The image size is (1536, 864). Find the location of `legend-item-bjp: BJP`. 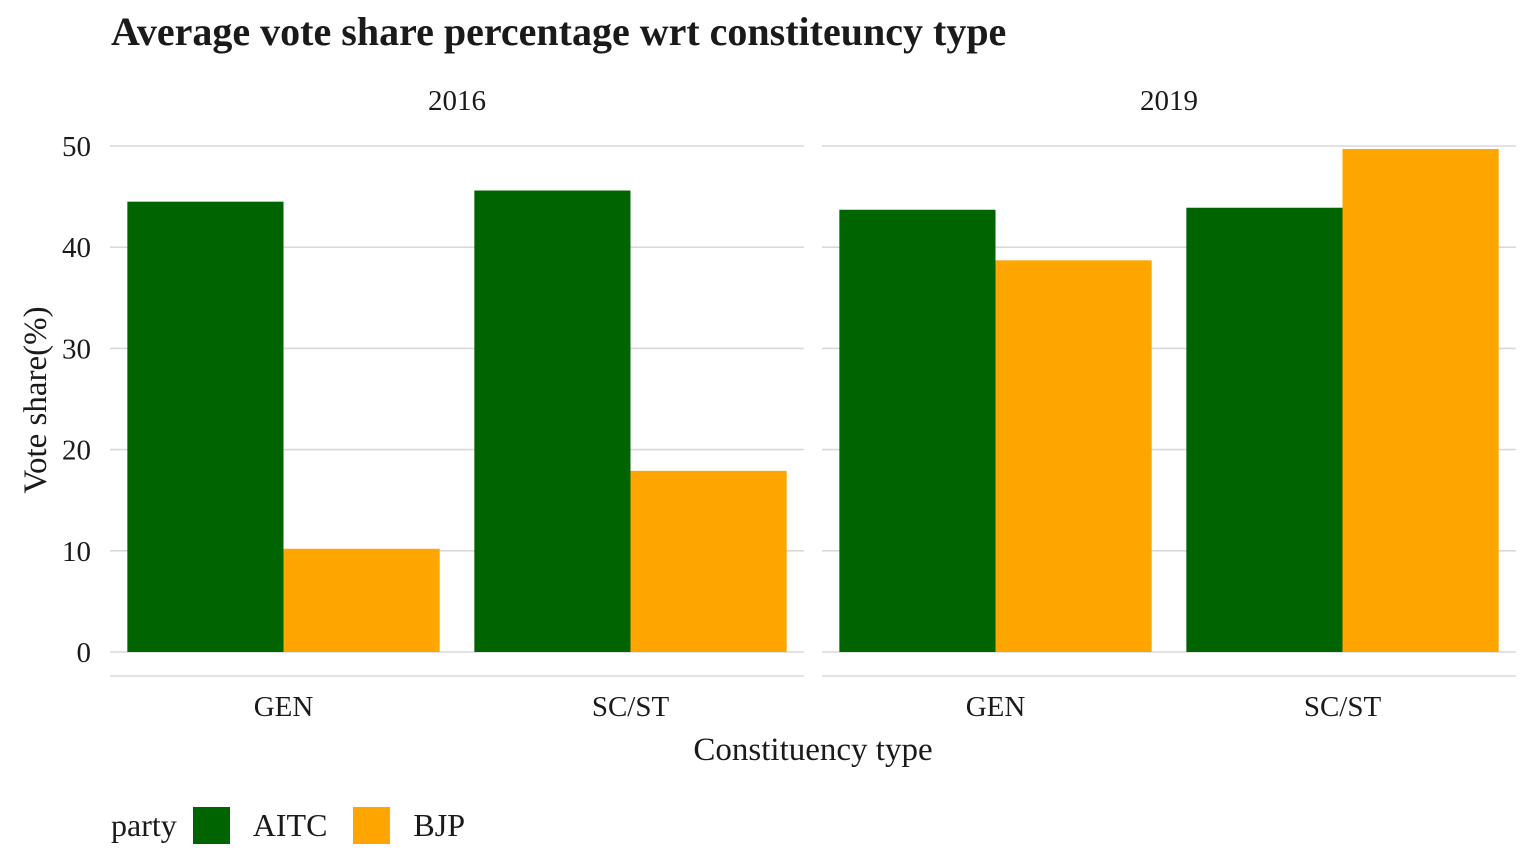

legend-item-bjp: BJP is located at coordinates (409, 825).